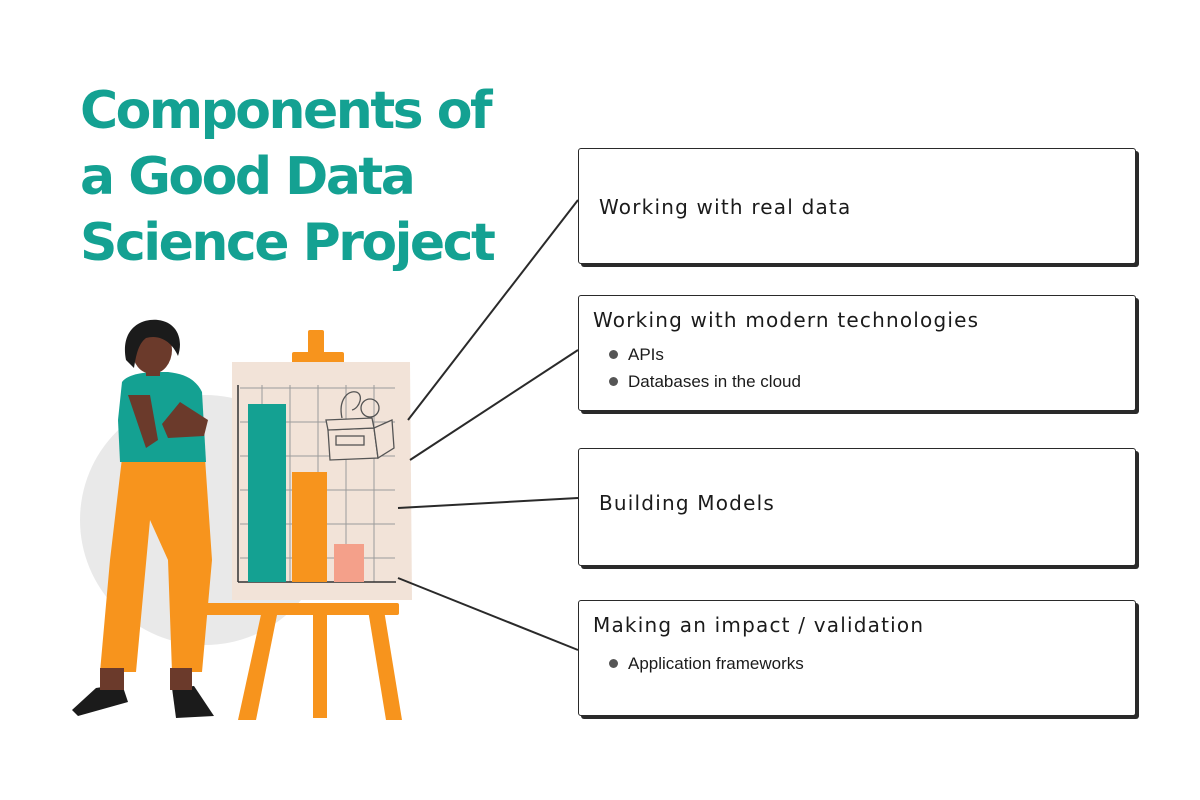  I want to click on easel-leg-left, so click(258, 665).